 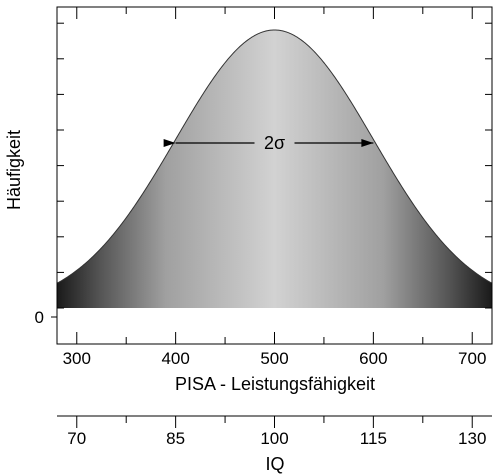 What do you see at coordinates (14, 170) in the screenshot?
I see `y-axis-label: Häufigkeit` at bounding box center [14, 170].